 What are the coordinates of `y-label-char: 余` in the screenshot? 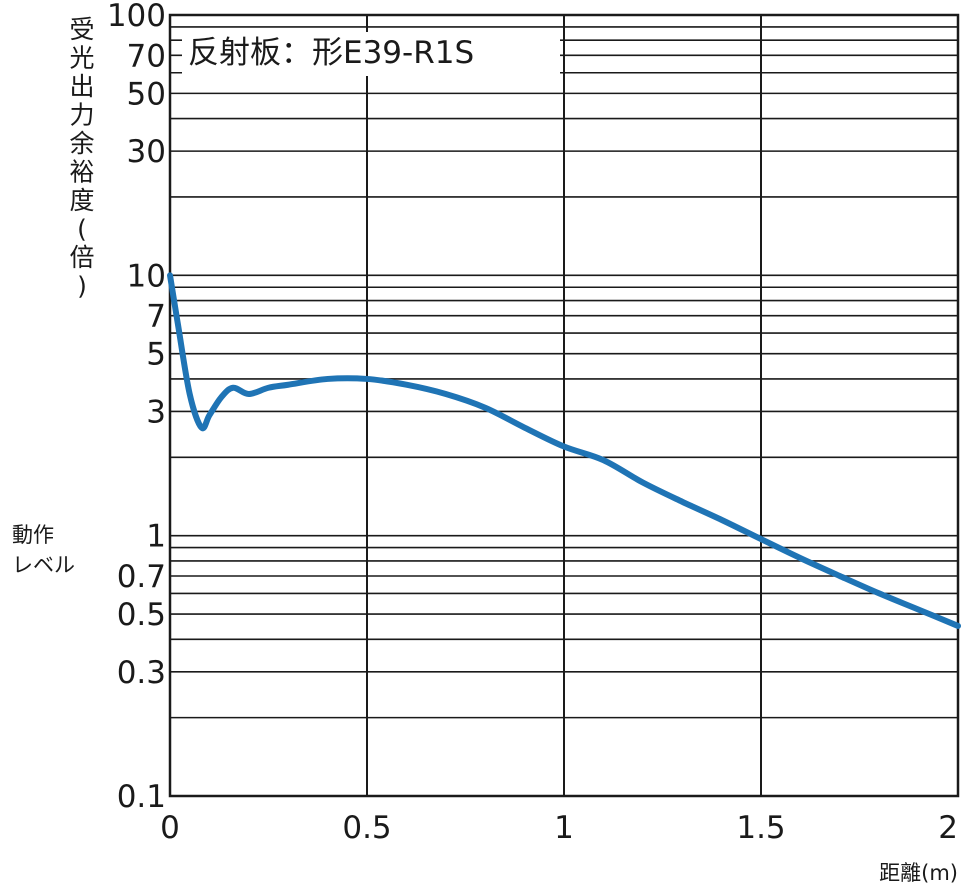 It's located at (81, 143).